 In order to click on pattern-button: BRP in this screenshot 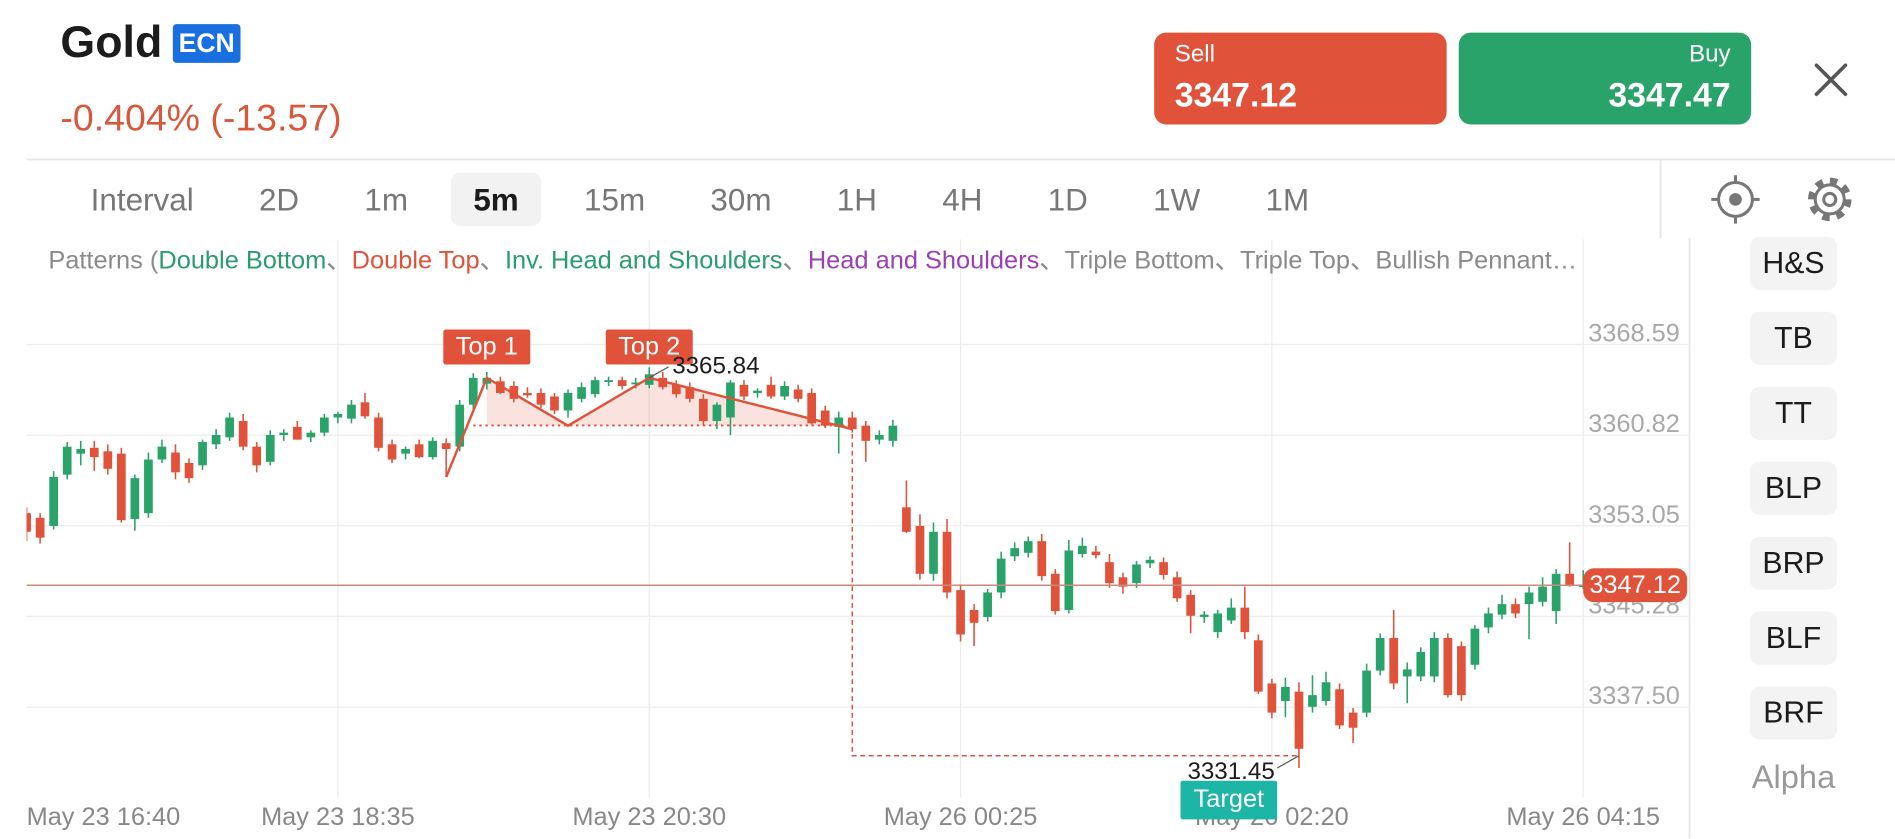, I will do `click(1793, 563)`.